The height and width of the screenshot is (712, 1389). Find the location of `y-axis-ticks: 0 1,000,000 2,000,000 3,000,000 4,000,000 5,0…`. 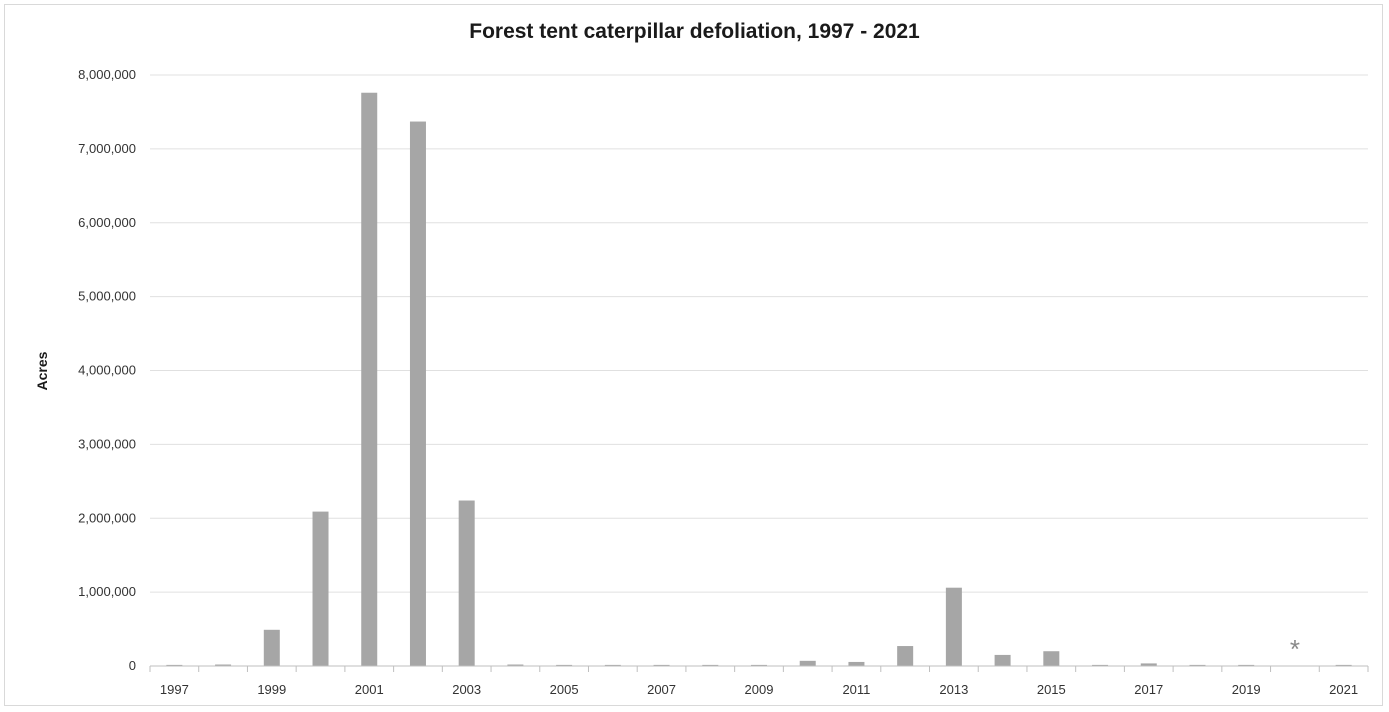

y-axis-ticks: 0 1,000,000 2,000,000 3,000,000 4,000,000 5,0… is located at coordinates (107, 370).